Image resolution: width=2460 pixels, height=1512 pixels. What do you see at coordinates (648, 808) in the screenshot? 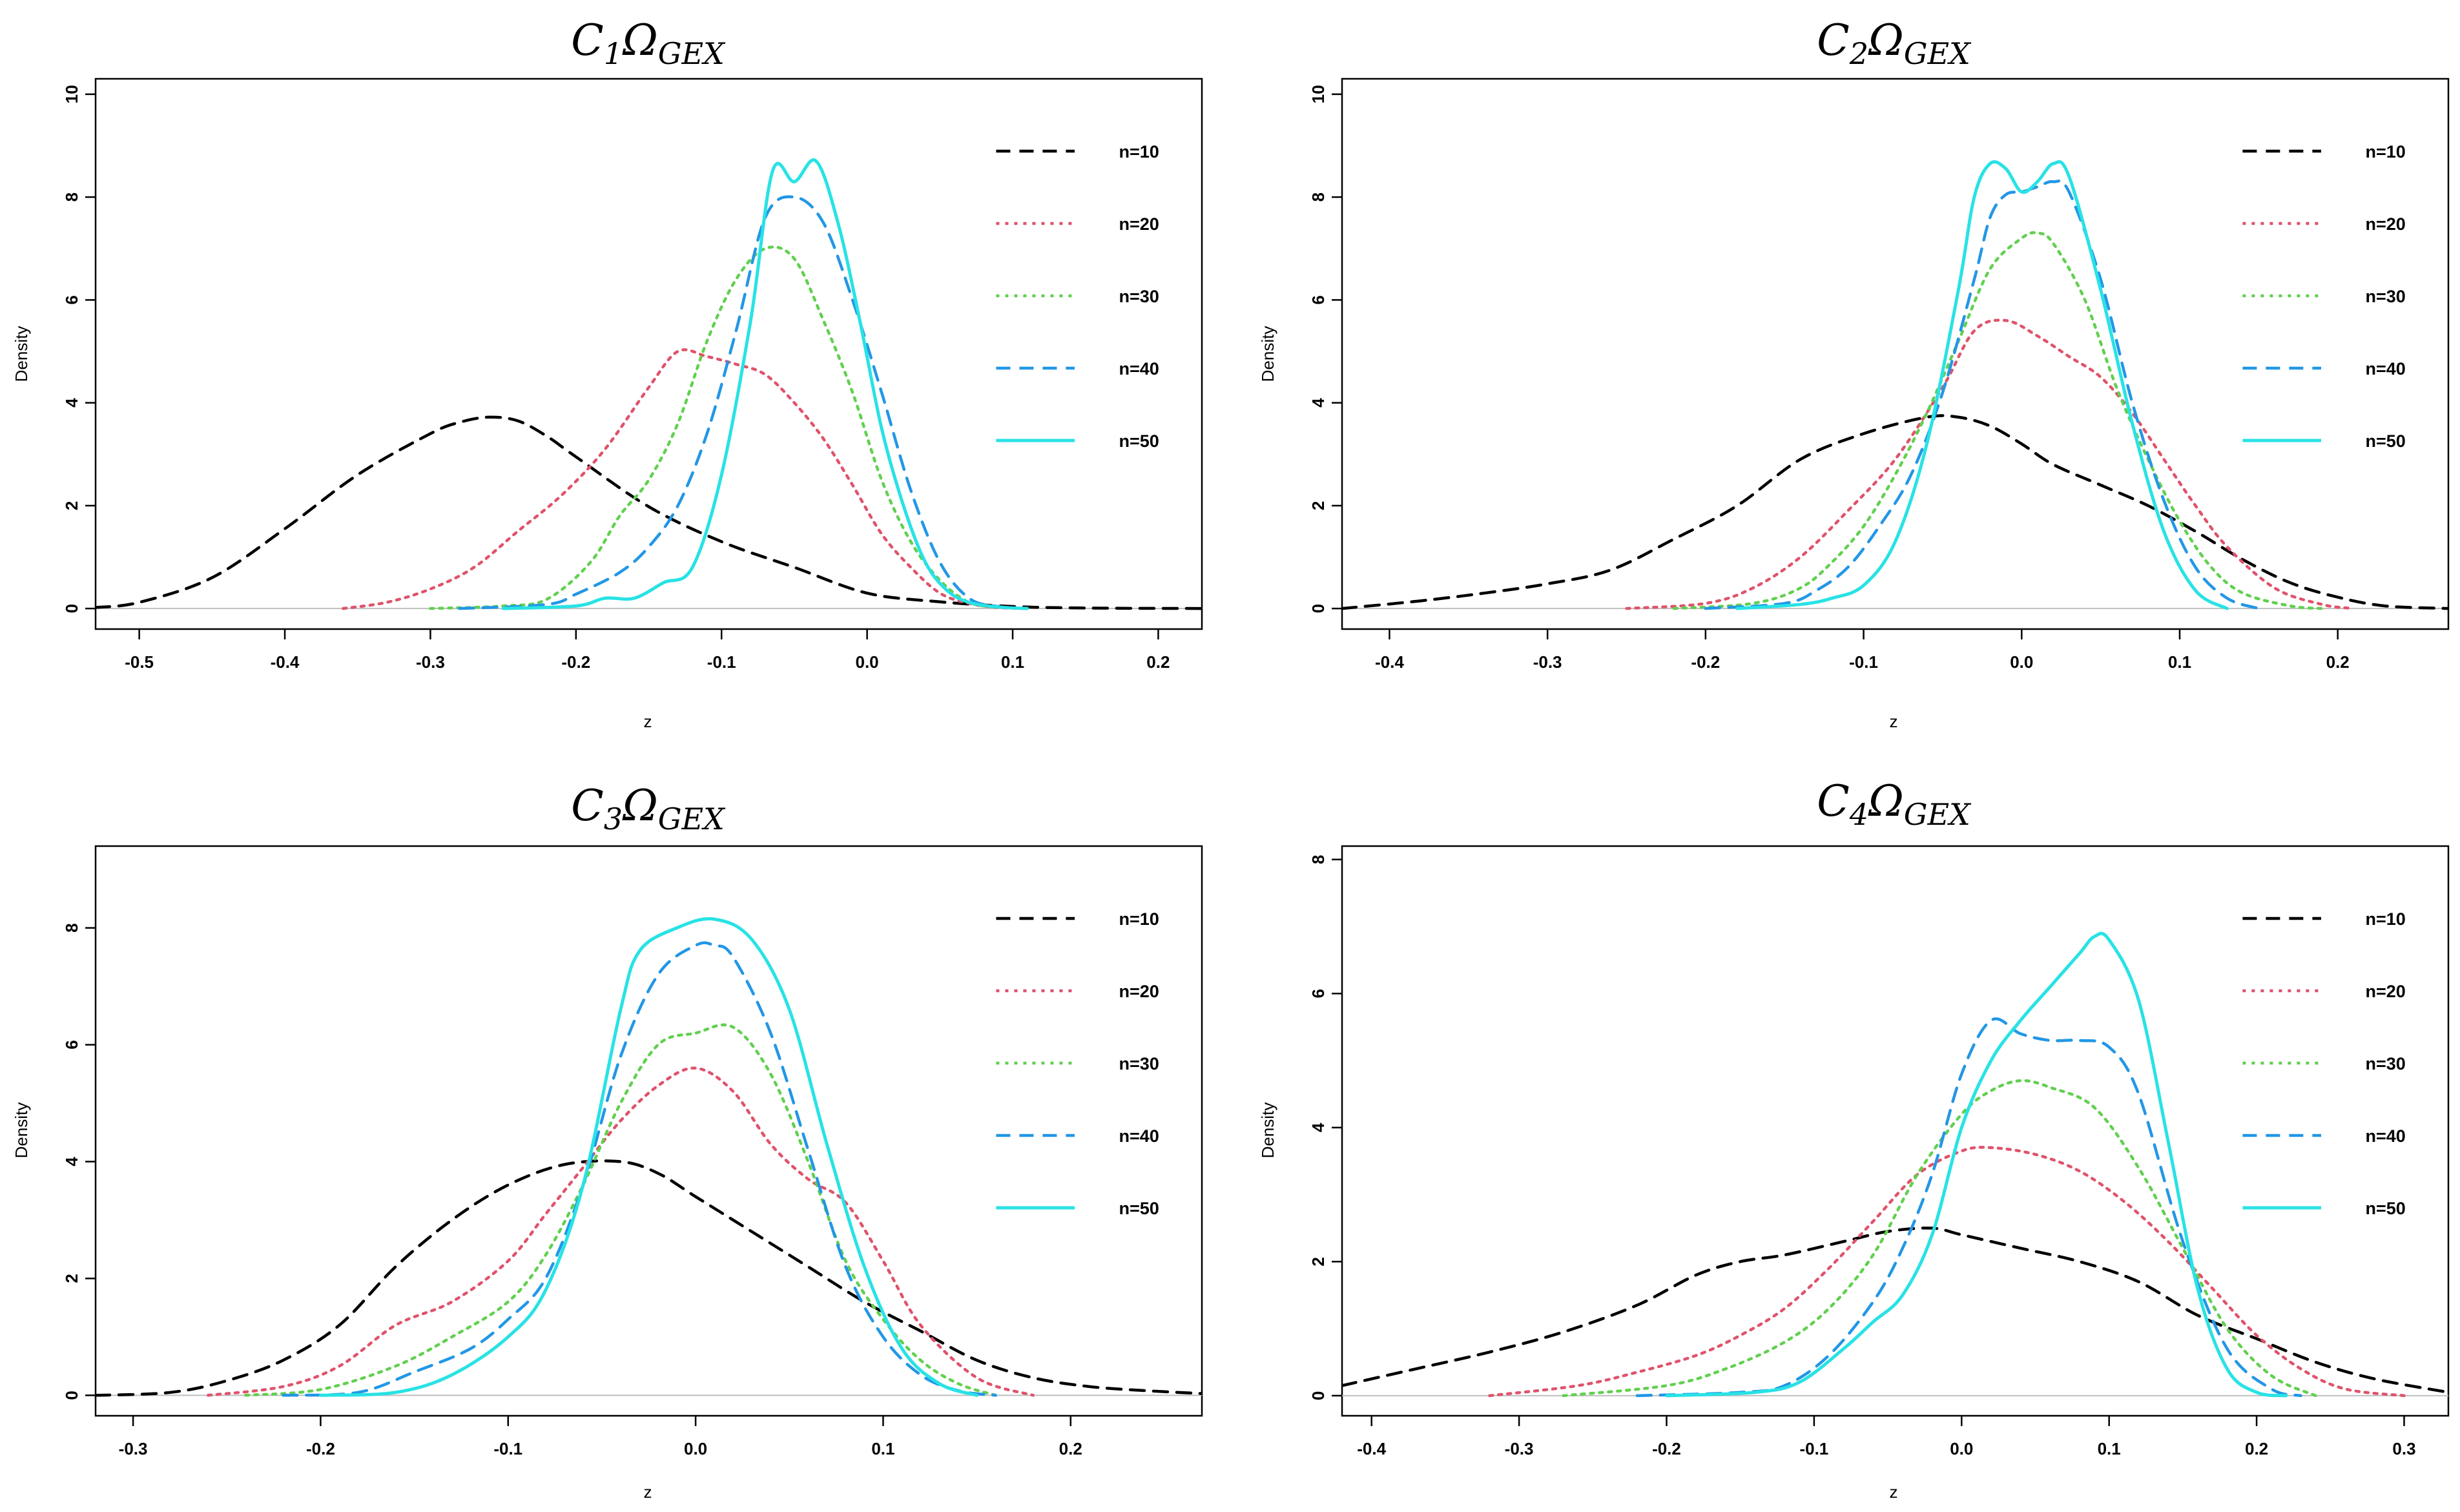
I see `panel-title: C3ΩGEX` at bounding box center [648, 808].